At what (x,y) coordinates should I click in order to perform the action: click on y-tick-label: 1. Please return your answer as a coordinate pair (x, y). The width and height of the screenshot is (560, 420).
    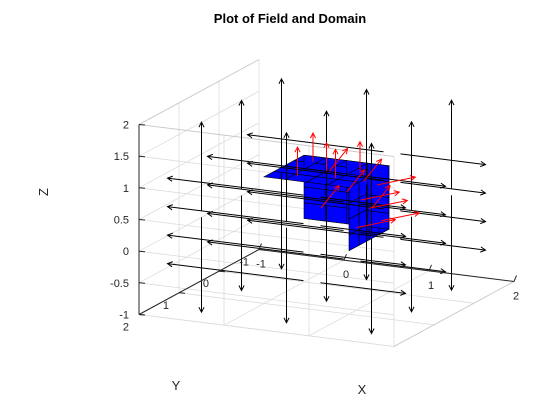
    Looking at the image, I should click on (166, 306).